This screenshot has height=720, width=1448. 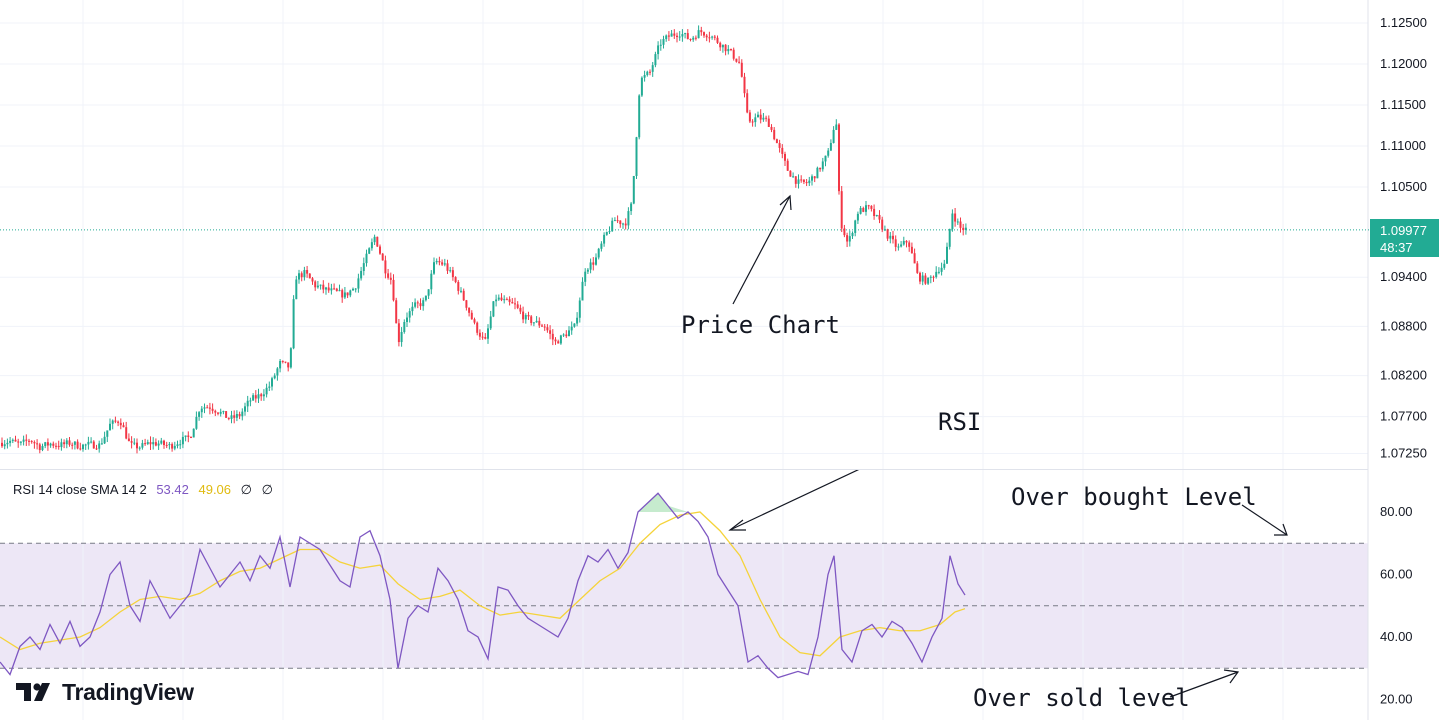 I want to click on price-axis-tick-label: 1.10500, so click(x=1403, y=186).